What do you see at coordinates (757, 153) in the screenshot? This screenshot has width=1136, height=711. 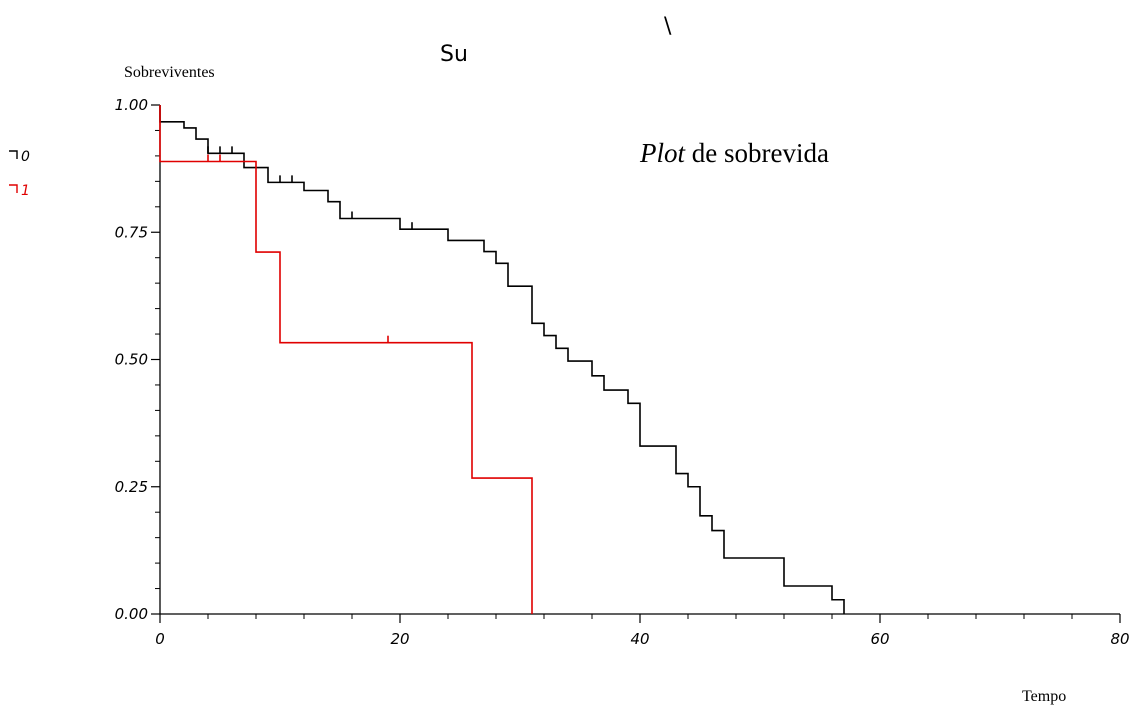 I see `annotation-rest: de sobrevida` at bounding box center [757, 153].